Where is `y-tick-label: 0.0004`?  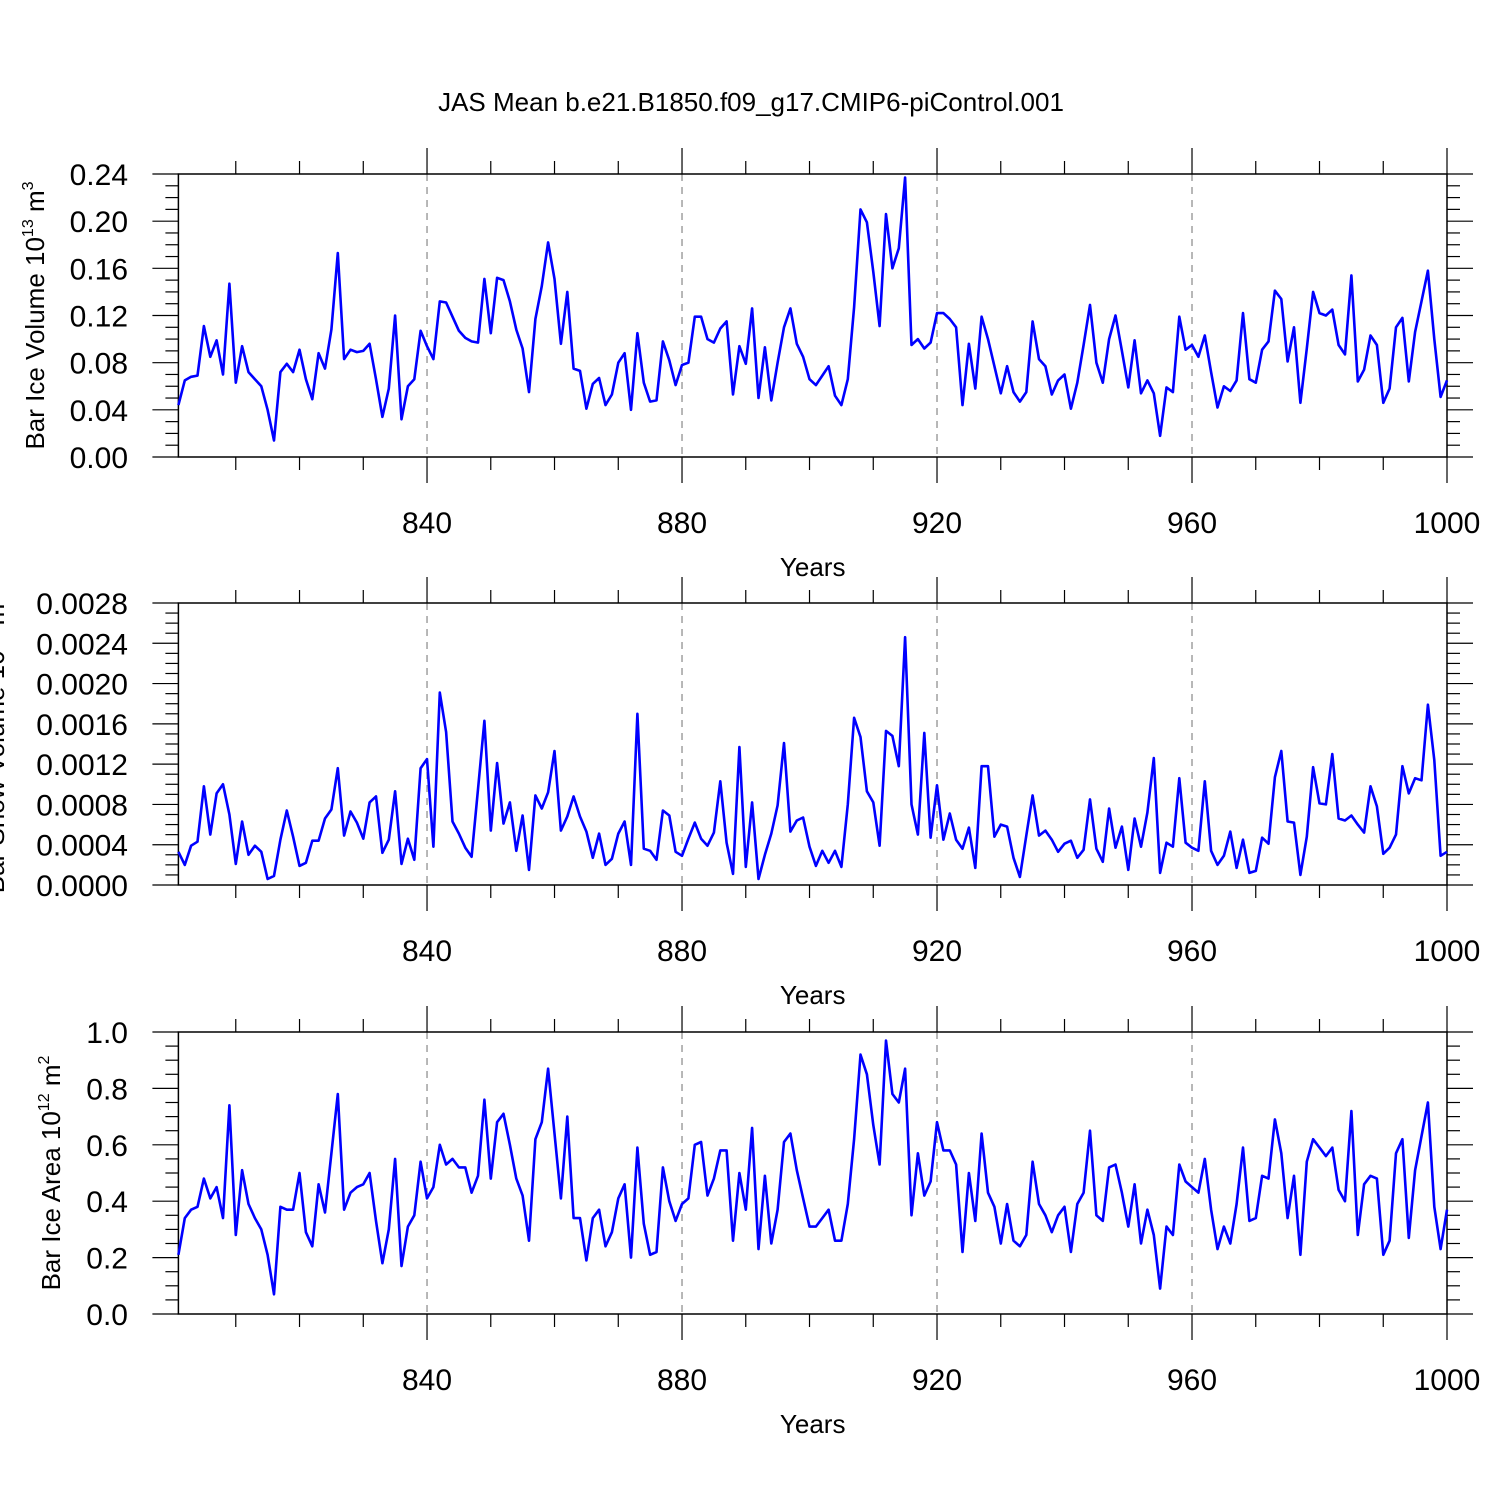 y-tick-label: 0.0004 is located at coordinates (82, 846).